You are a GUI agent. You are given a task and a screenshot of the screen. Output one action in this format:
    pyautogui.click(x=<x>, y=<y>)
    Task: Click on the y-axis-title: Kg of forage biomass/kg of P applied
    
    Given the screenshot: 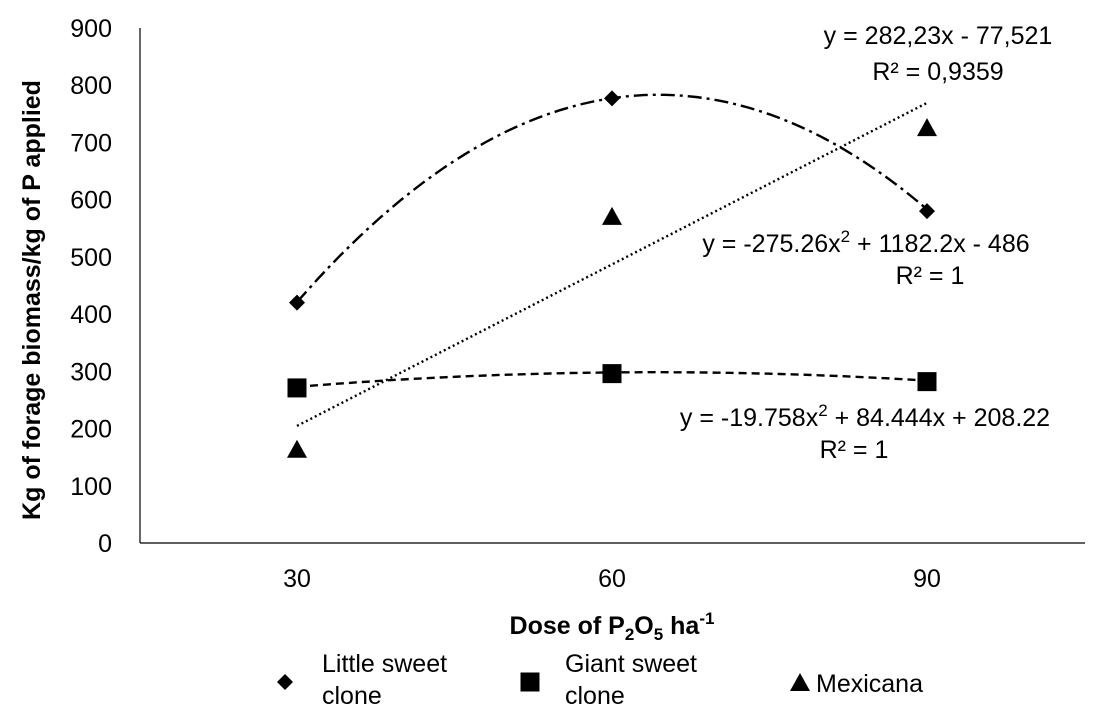 What is the action you would take?
    pyautogui.click(x=32, y=300)
    